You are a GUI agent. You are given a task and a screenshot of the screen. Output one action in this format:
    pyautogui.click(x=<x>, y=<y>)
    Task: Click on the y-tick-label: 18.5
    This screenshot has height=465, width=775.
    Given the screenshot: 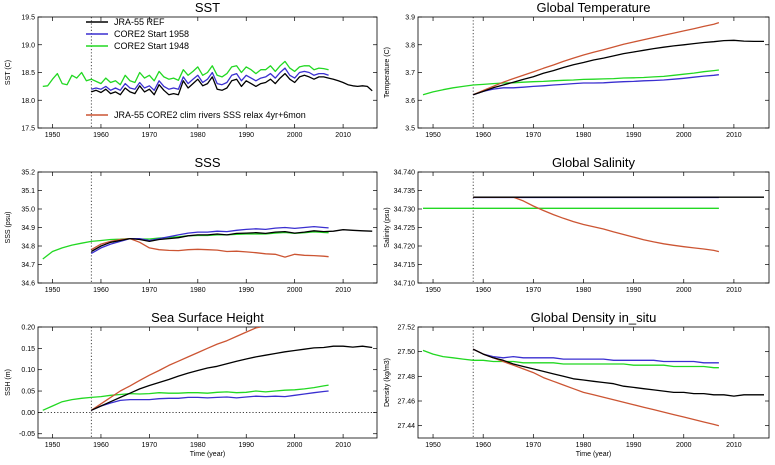 What is the action you would take?
    pyautogui.click(x=28, y=73)
    